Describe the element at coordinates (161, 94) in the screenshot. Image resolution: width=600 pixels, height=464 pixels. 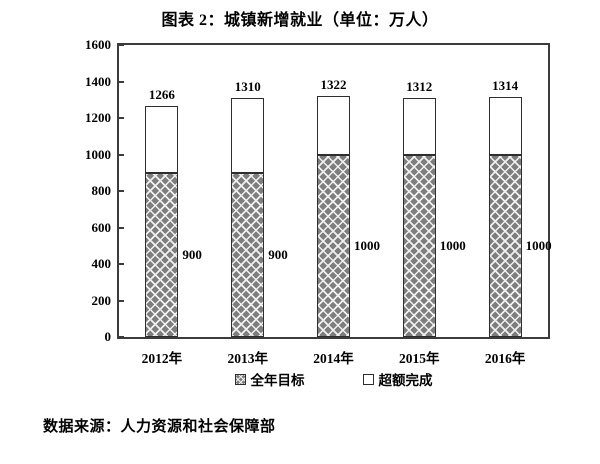
I see `bar-total-label: 1266` at that location.